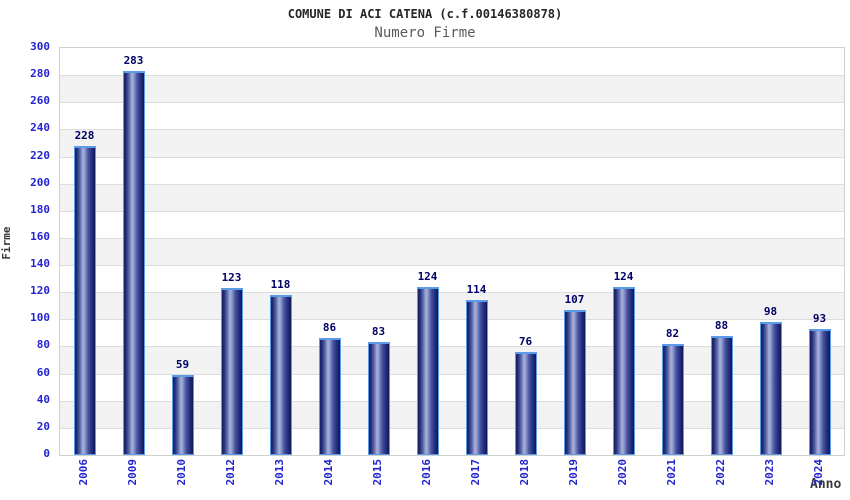 The width and height of the screenshot is (850, 500). I want to click on x-tick-label: 2014, so click(328, 472).